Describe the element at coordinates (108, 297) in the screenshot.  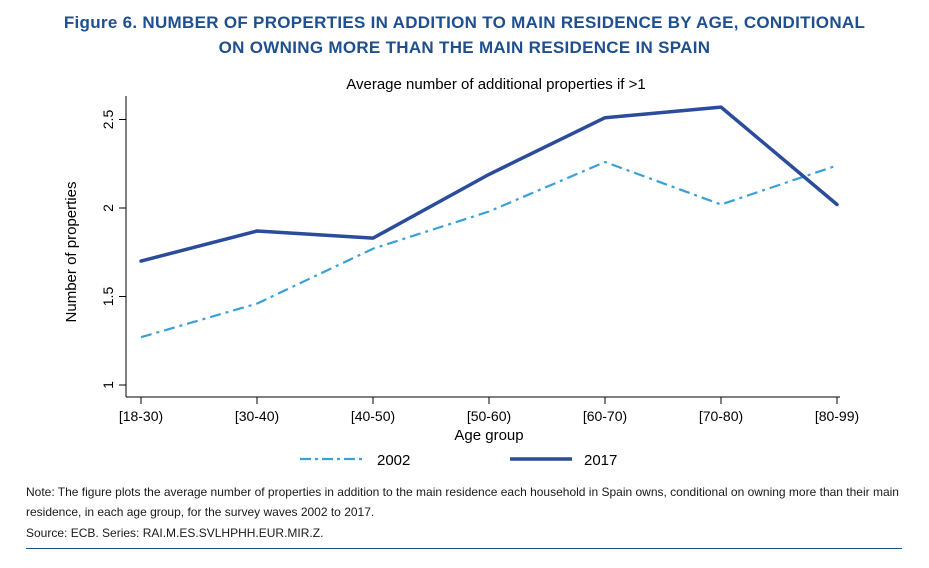
I see `y-tick-label: 1.5` at that location.